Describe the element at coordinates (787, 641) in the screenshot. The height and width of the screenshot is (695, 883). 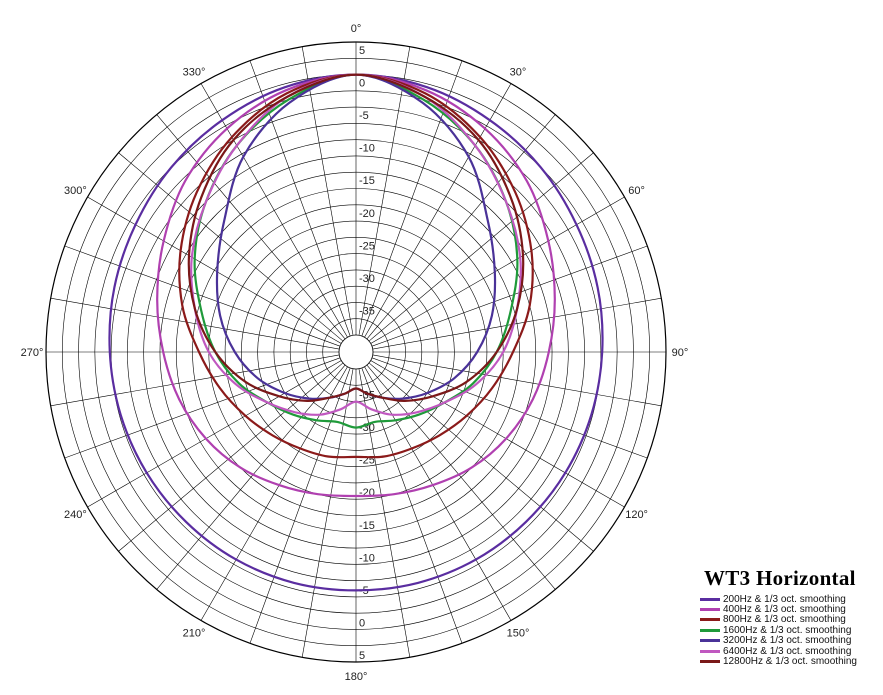
I see `legend-label: 3200Hz & 1/3 oct. smoothing` at that location.